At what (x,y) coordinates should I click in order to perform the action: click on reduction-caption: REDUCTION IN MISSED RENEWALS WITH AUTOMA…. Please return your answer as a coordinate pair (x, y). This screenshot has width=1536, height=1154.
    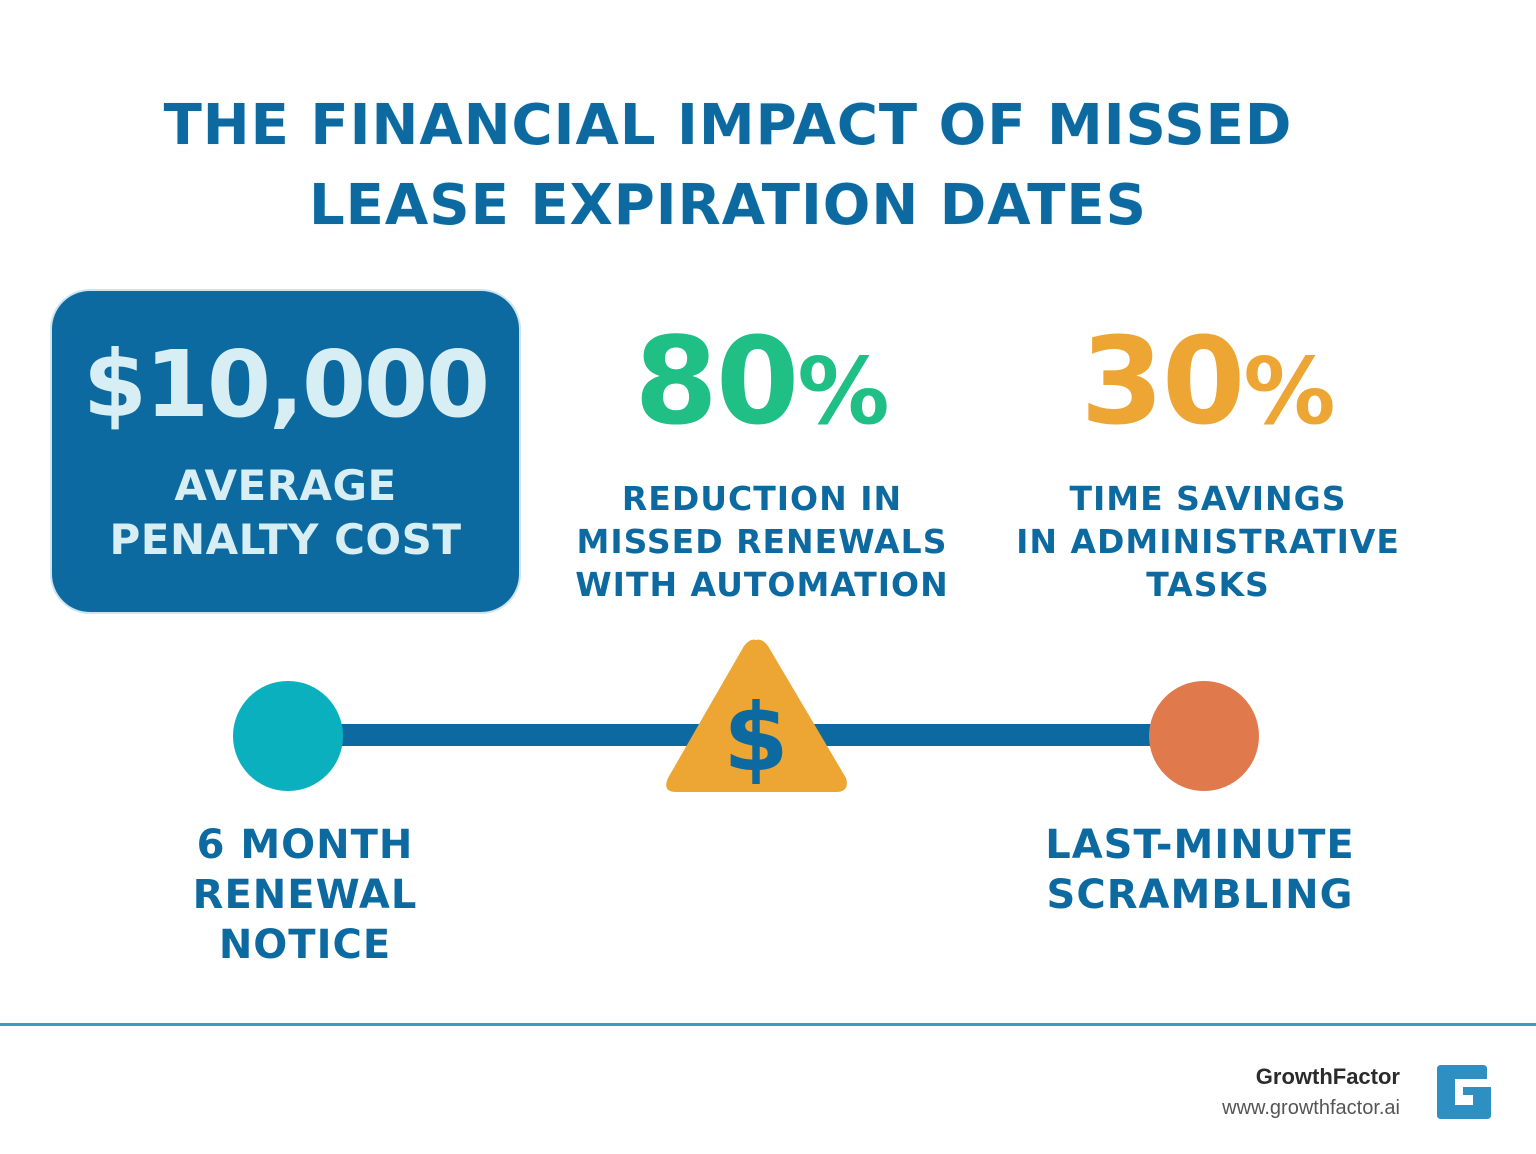
    Looking at the image, I should click on (762, 541).